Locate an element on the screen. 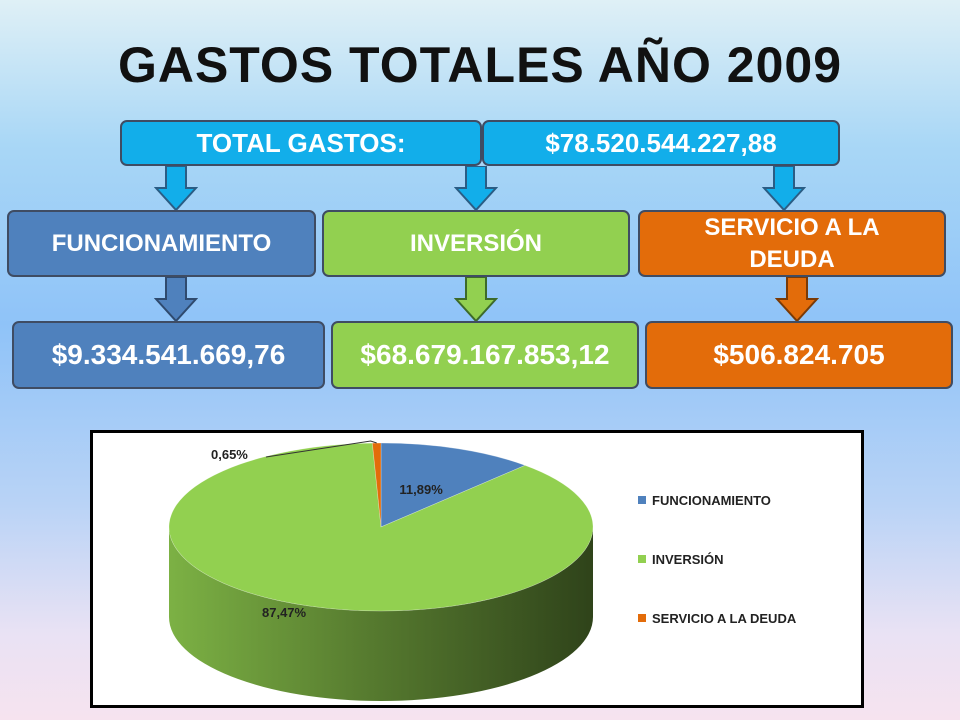 This screenshot has height=720, width=960. slide-title: GASTOS TOTALES AÑO 2009 is located at coordinates (480, 65).